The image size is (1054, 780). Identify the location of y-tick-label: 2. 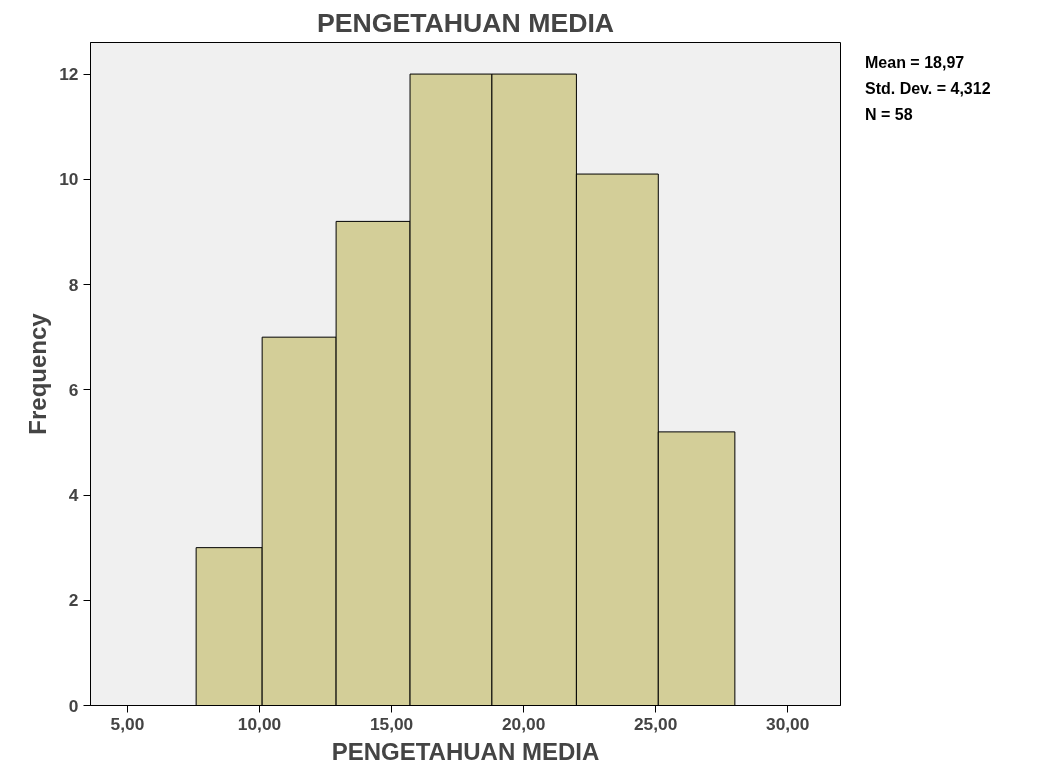
(73, 600).